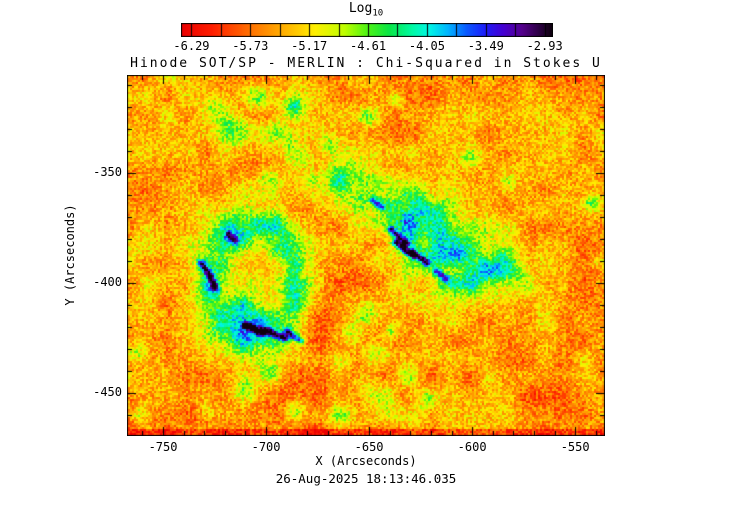 The height and width of the screenshot is (512, 732). What do you see at coordinates (485, 46) in the screenshot?
I see `colorbar-tick-label: -3.49` at bounding box center [485, 46].